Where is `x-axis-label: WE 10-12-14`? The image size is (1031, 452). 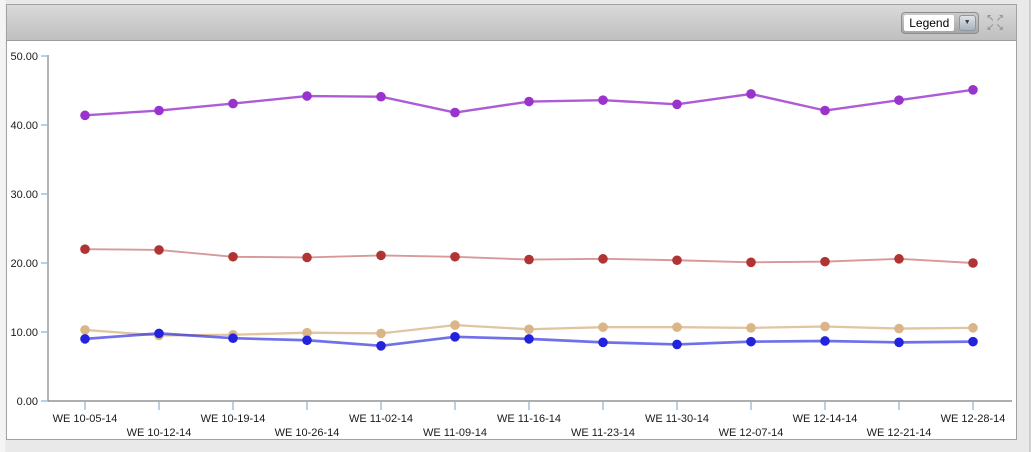
x-axis-label: WE 10-12-14 is located at coordinates (159, 433).